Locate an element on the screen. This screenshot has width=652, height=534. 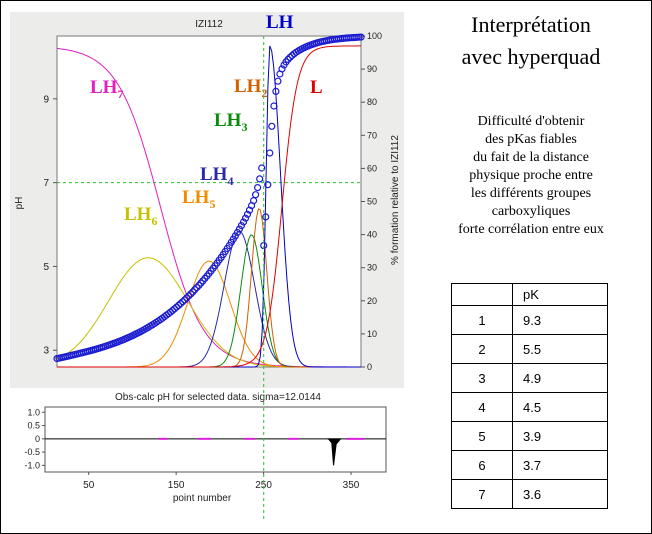
pct-tick-label: 10 is located at coordinates (372, 334).